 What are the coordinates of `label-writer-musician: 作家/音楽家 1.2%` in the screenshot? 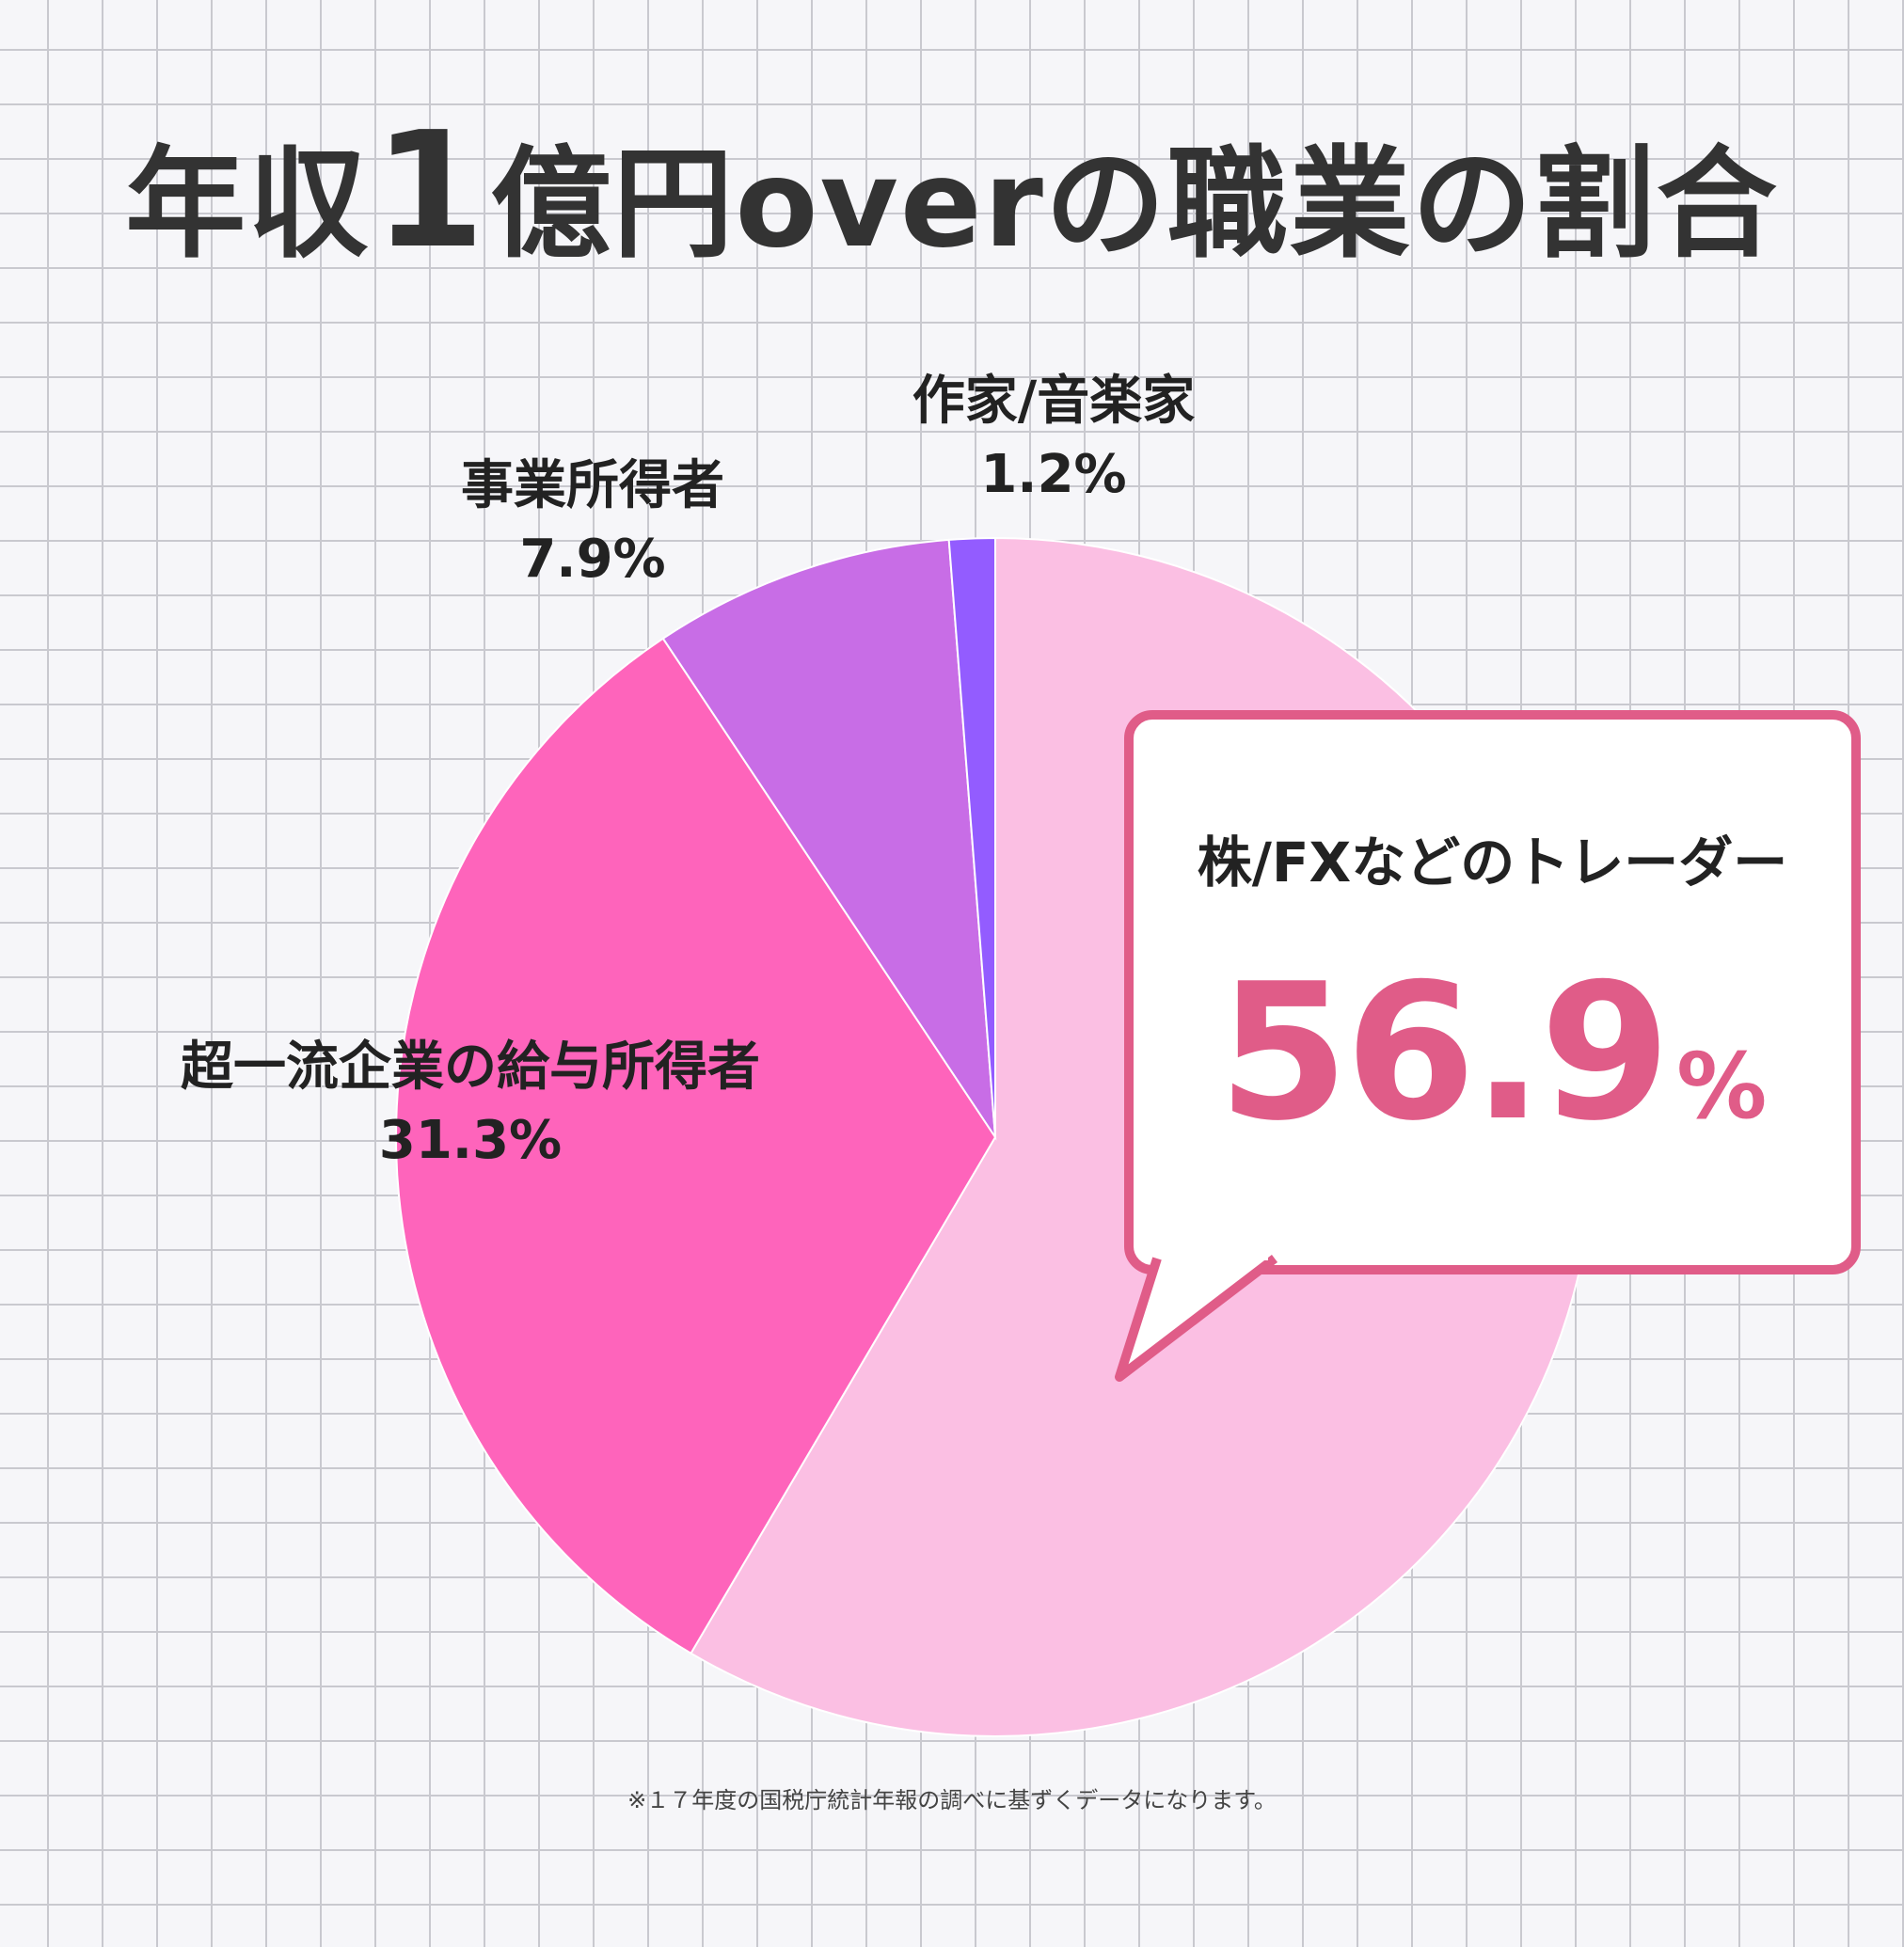 It's located at (1053, 438).